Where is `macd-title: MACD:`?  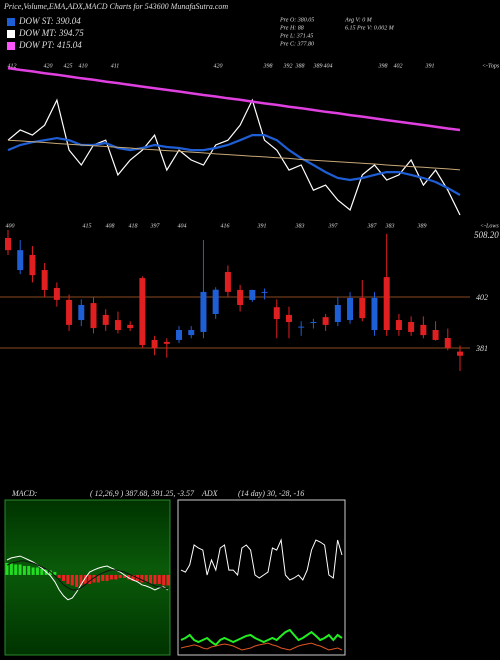 macd-title: MACD: is located at coordinates (24, 493).